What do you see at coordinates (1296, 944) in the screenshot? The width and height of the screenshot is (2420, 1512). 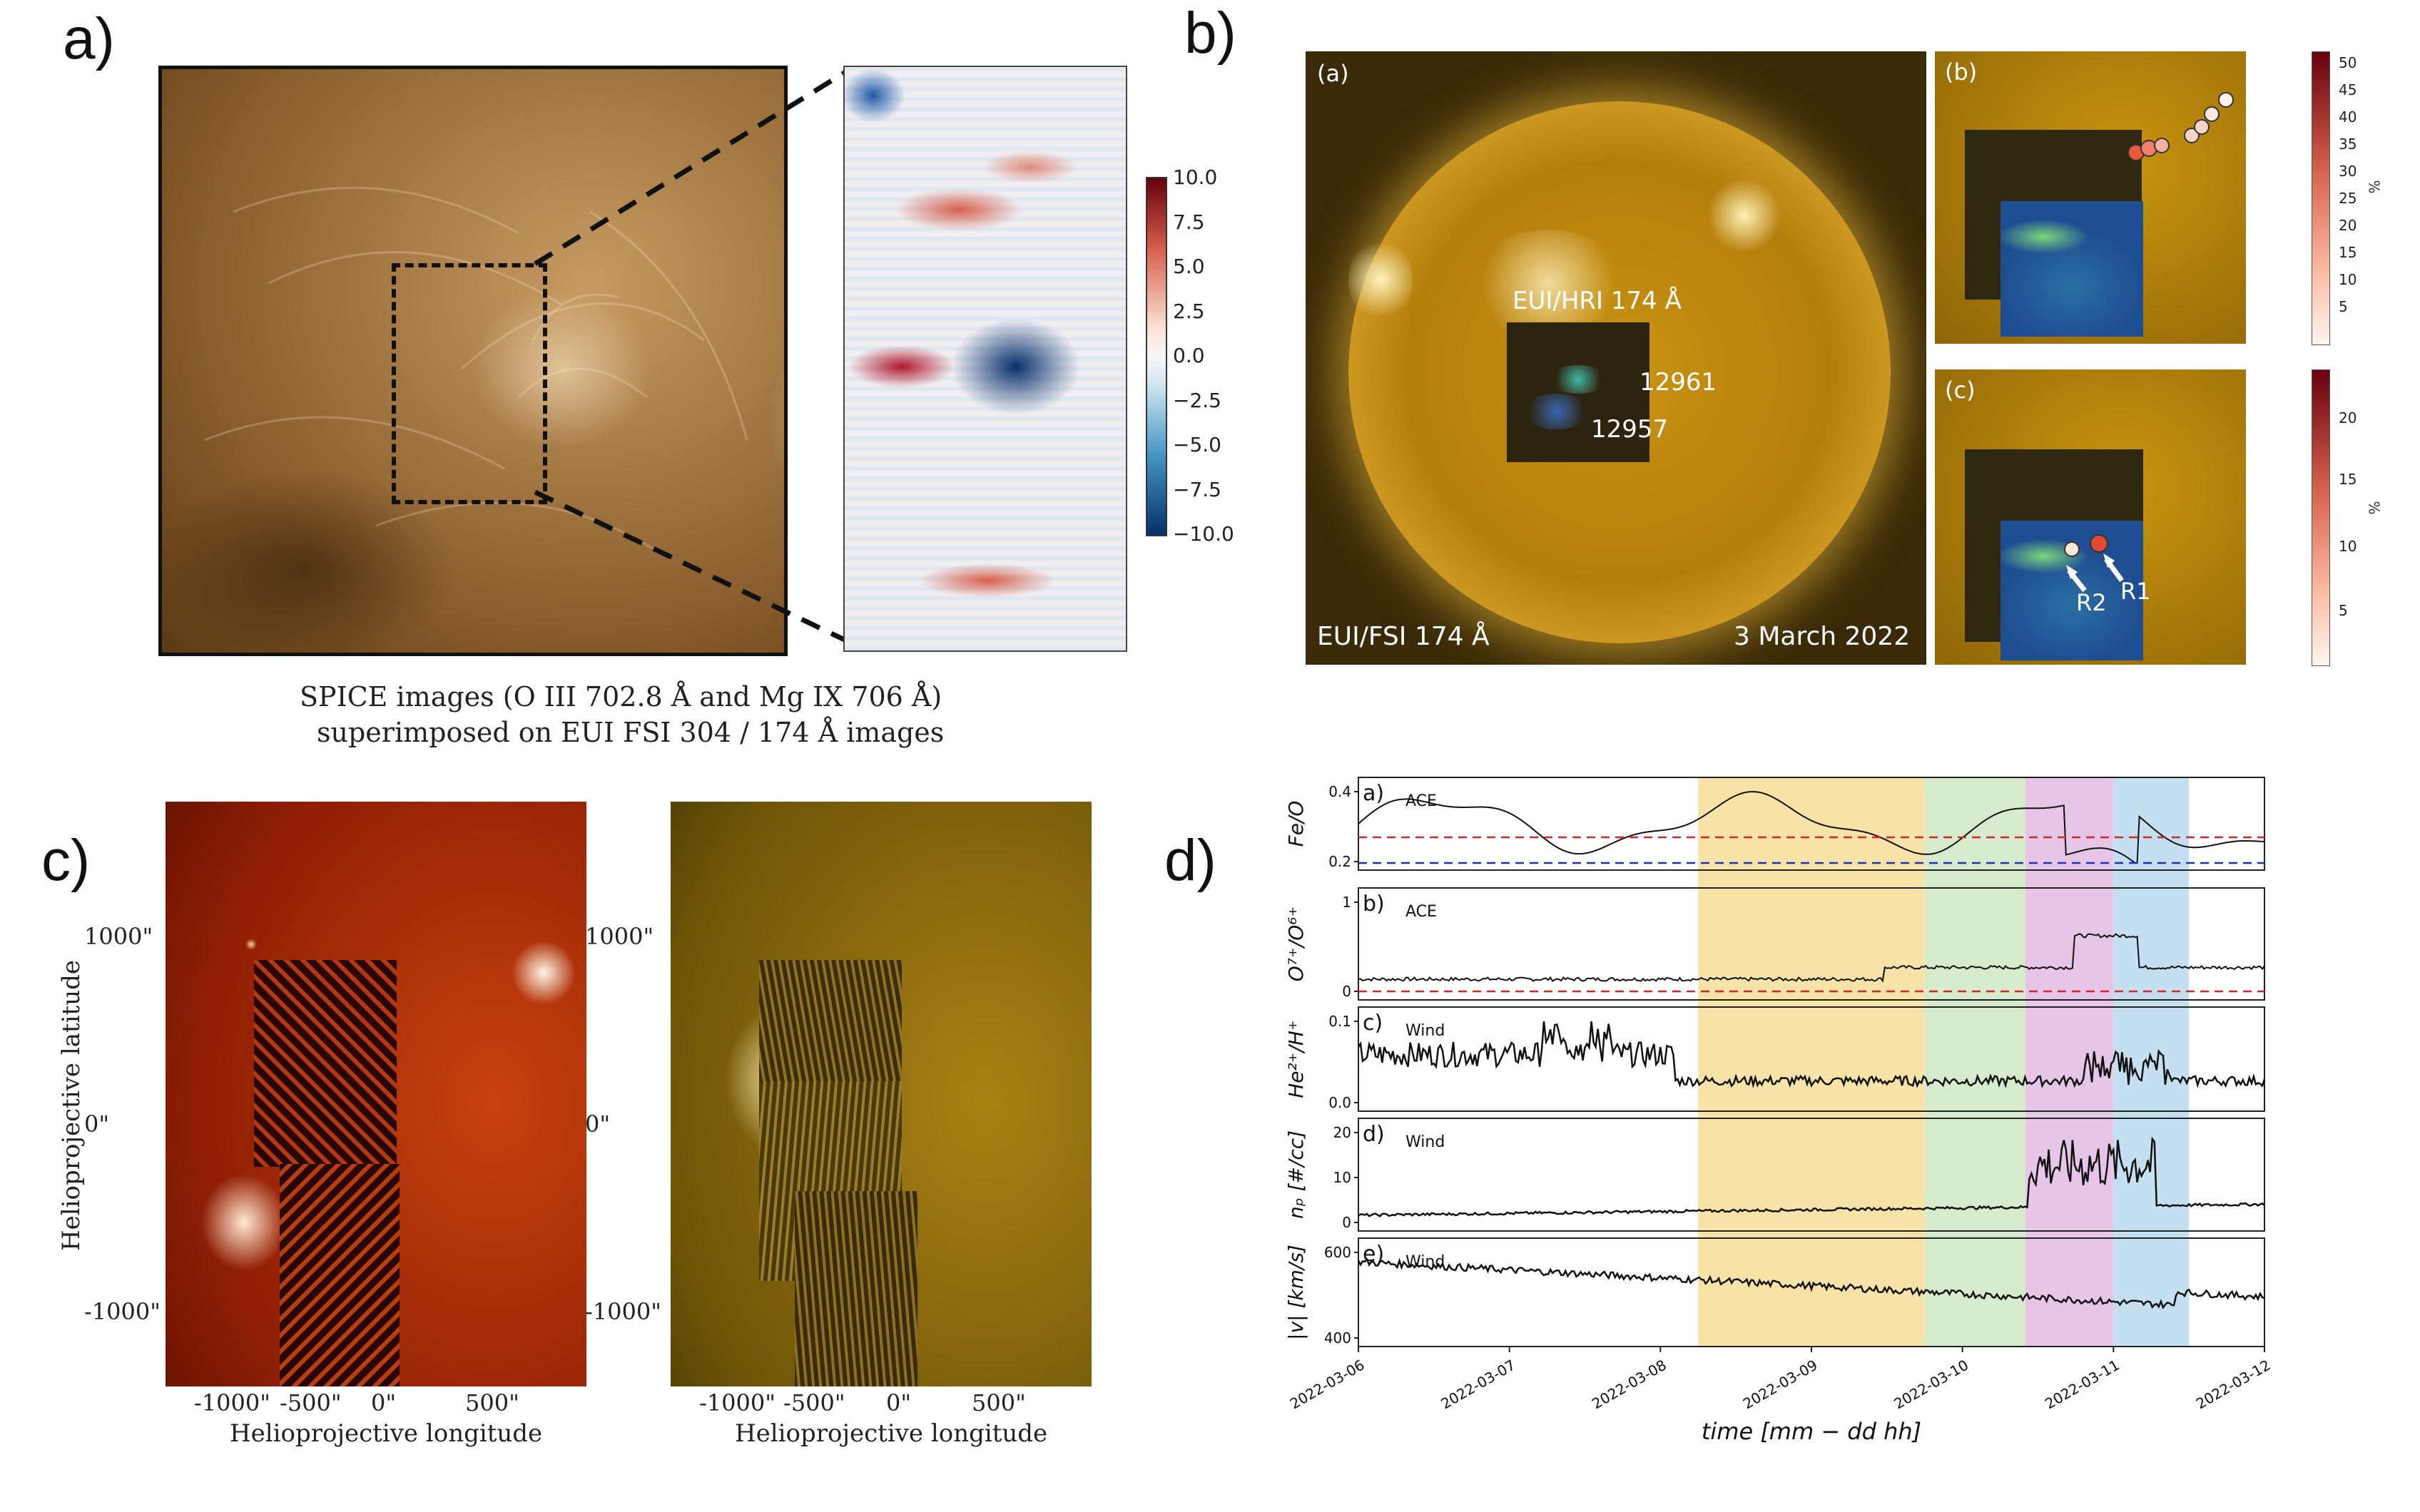 I see `subplot-ylabel: O⁷⁺/O⁶⁺` at bounding box center [1296, 944].